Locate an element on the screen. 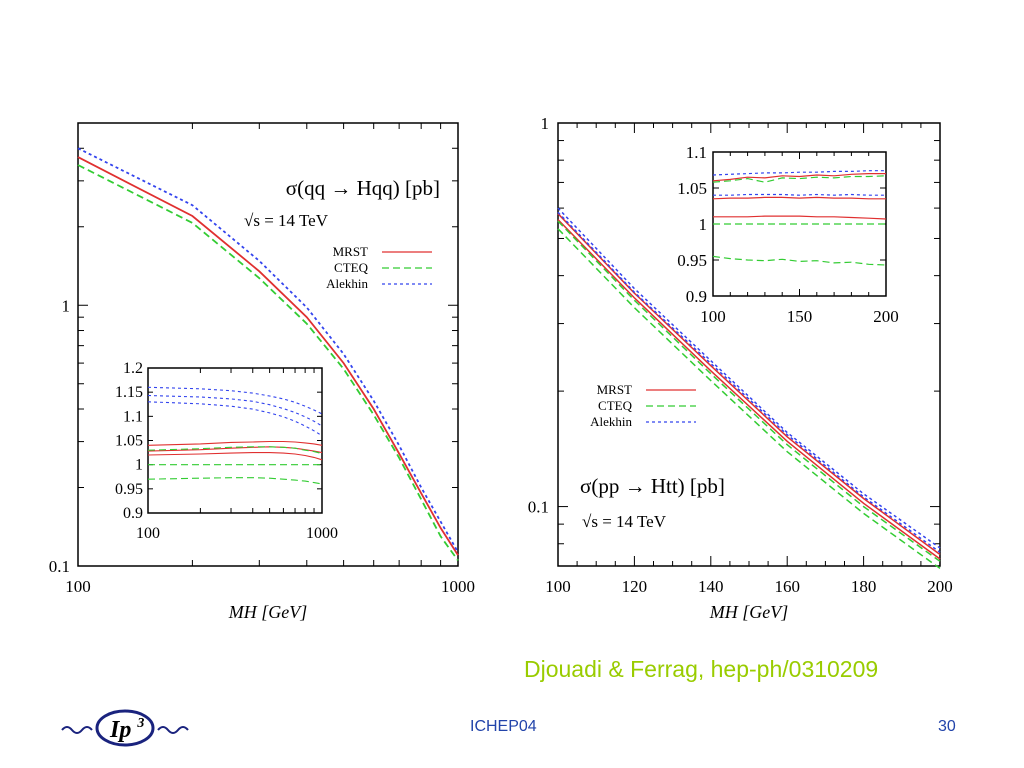 The width and height of the screenshot is (1024, 768). footer-conference: ICHEP04 is located at coordinates (503, 726).